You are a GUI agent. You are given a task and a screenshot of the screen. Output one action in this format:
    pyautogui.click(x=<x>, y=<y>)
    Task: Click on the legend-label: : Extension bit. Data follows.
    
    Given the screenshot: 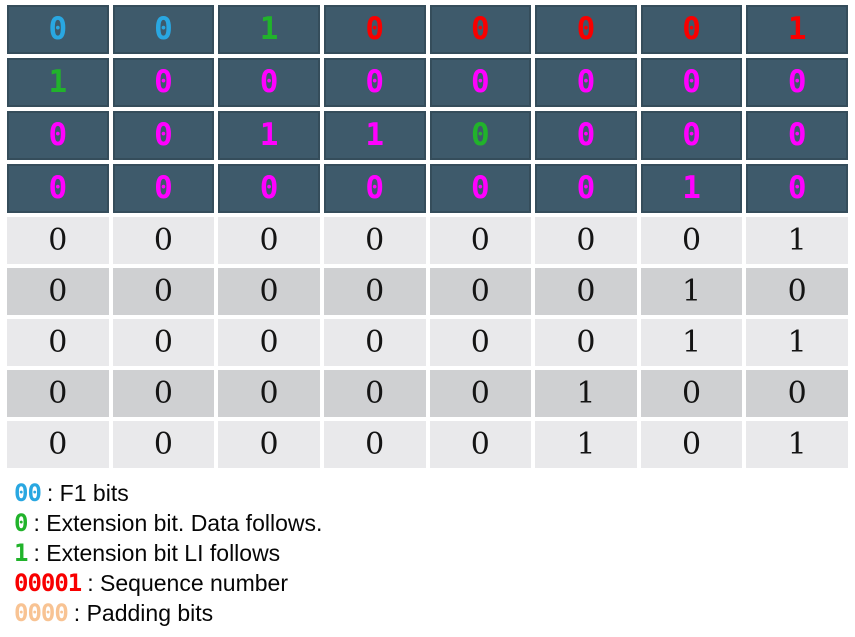 What is the action you would take?
    pyautogui.click(x=178, y=523)
    